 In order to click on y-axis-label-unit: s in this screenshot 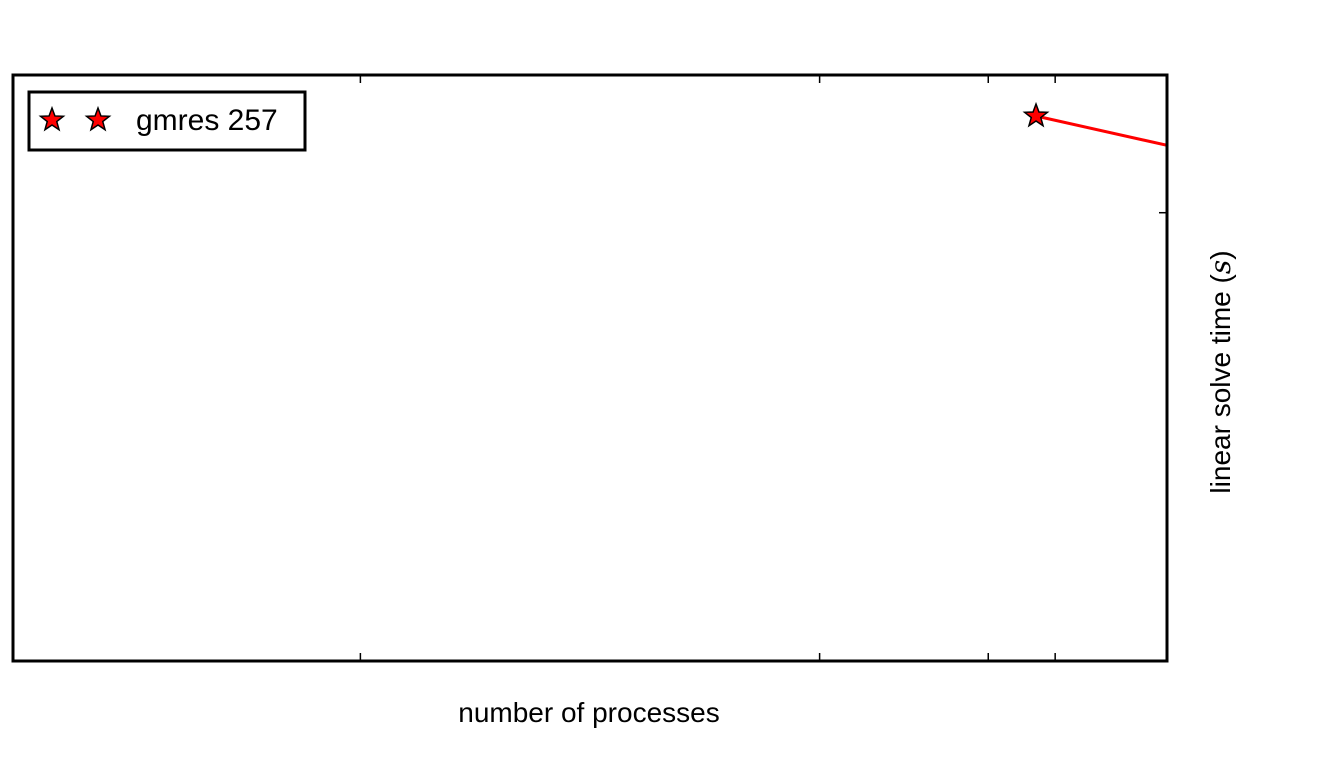, I will do `click(1220, 267)`.